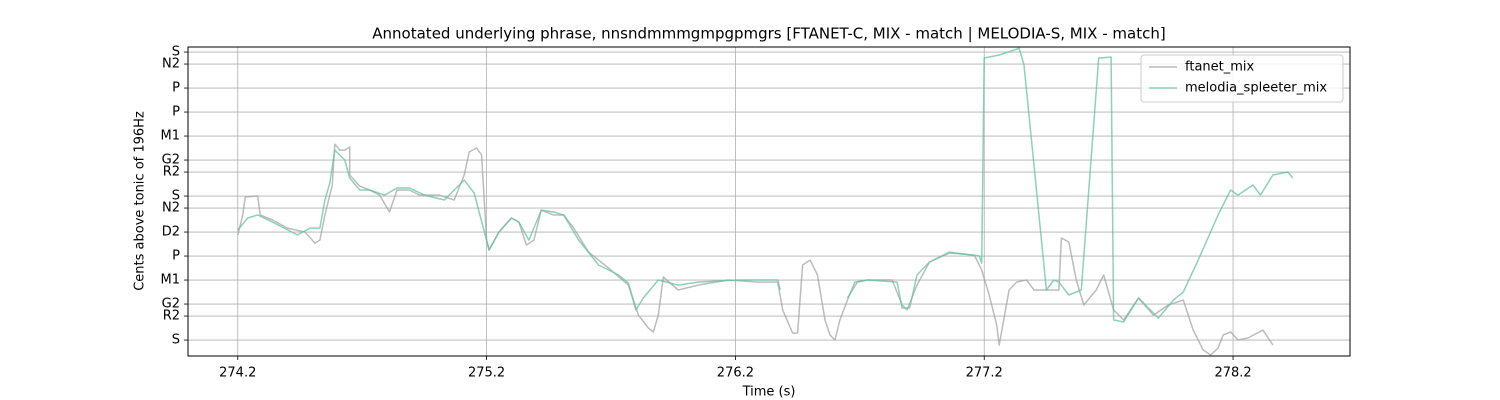  I want to click on x-tick-label: 276.2, so click(735, 373).